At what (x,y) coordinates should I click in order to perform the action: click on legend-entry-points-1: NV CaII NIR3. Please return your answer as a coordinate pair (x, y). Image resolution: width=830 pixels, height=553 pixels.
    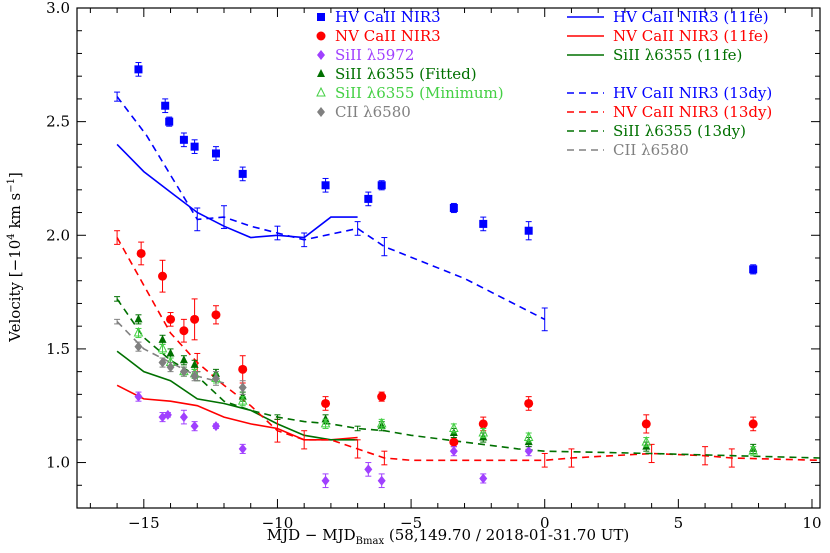
    Looking at the image, I should click on (378, 36).